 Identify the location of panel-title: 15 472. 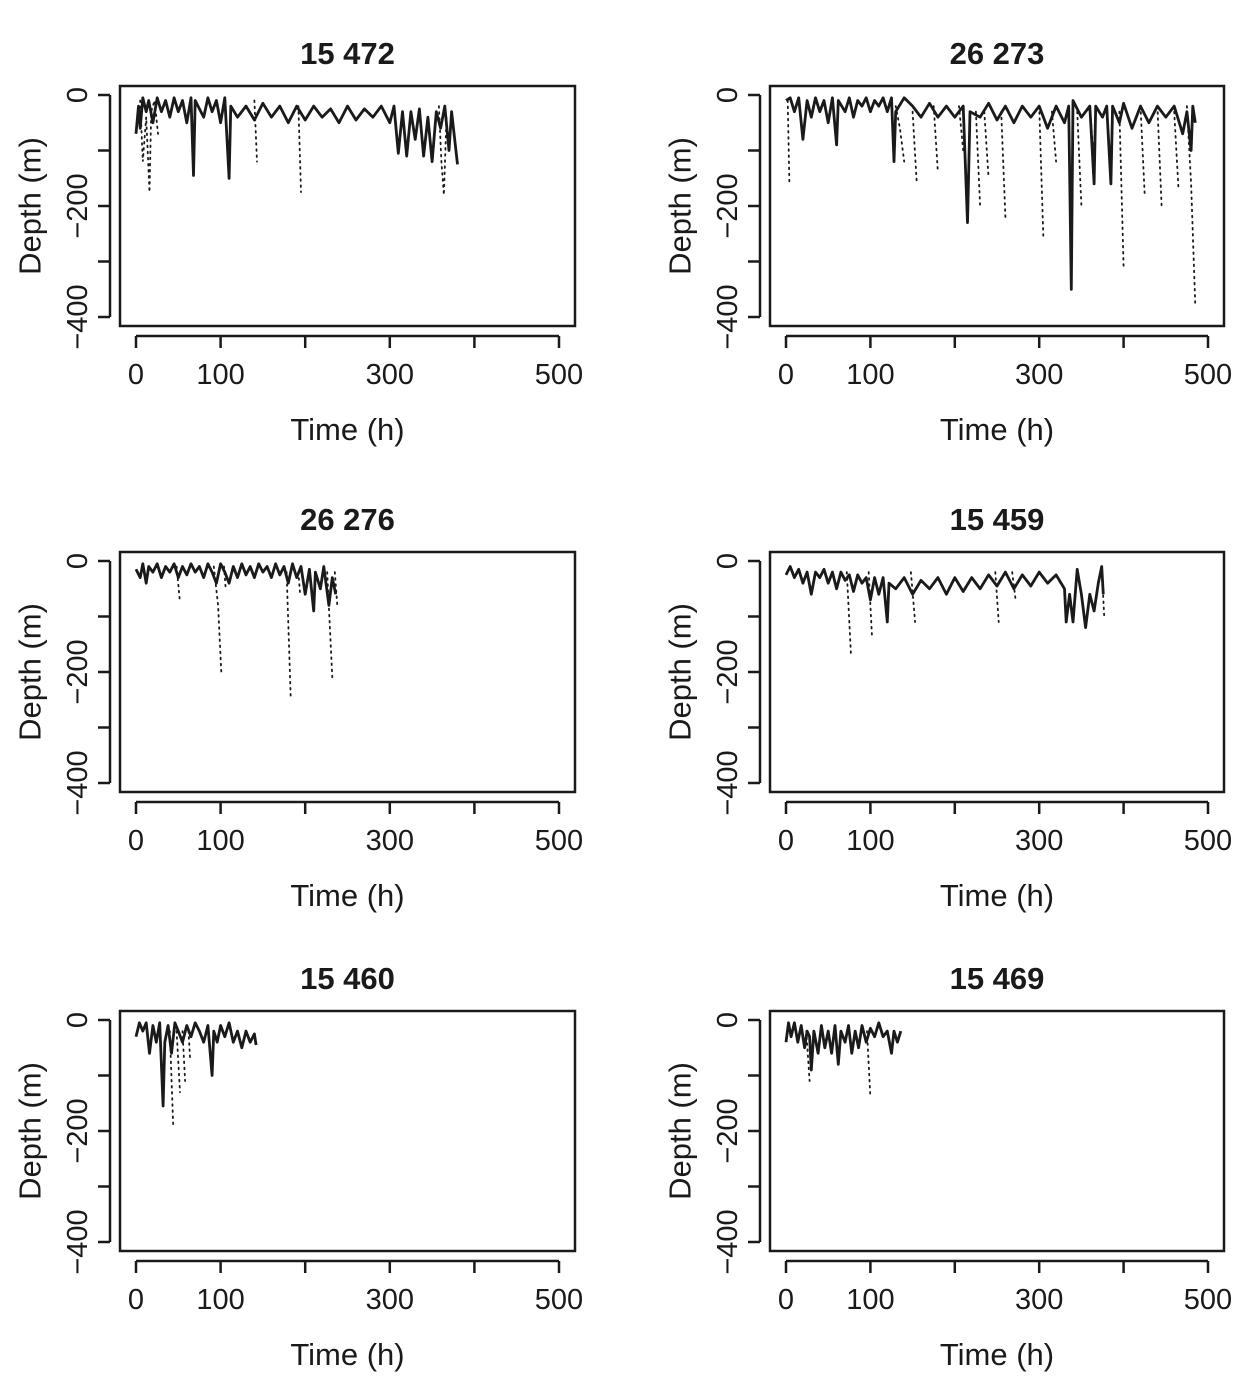
(347, 53).